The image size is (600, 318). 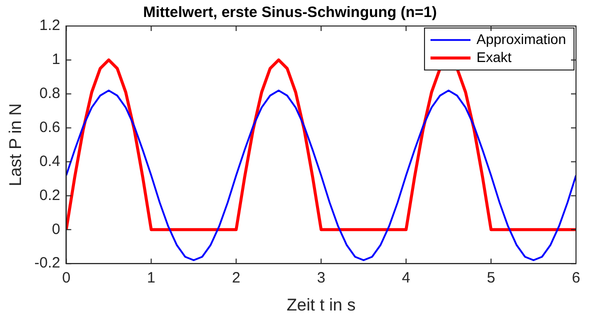 I want to click on y-tick-label: 1.2, so click(x=49, y=25).